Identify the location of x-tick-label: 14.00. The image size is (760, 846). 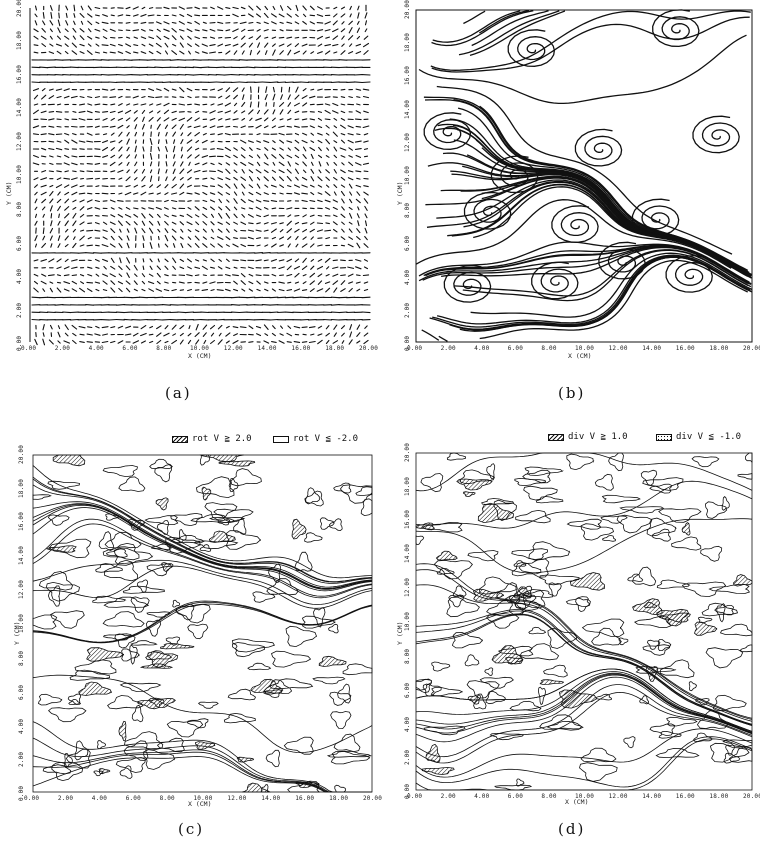
(652, 796).